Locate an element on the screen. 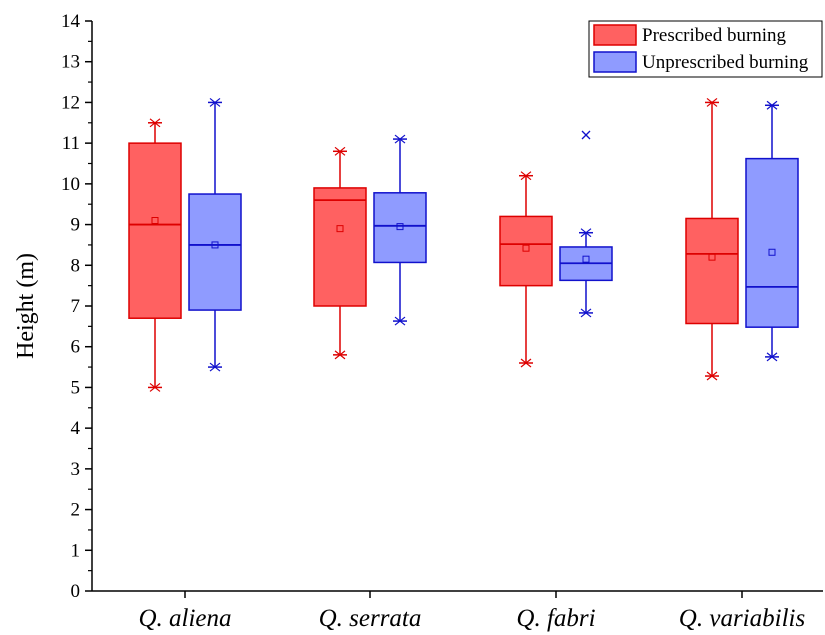 The image size is (825, 635). legend: Prescribed burning Unprescribed burning is located at coordinates (705, 49).